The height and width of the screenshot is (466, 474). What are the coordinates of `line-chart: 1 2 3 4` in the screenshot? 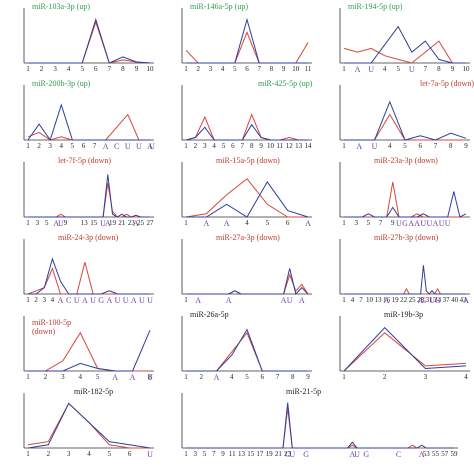 It's located at (404, 348).